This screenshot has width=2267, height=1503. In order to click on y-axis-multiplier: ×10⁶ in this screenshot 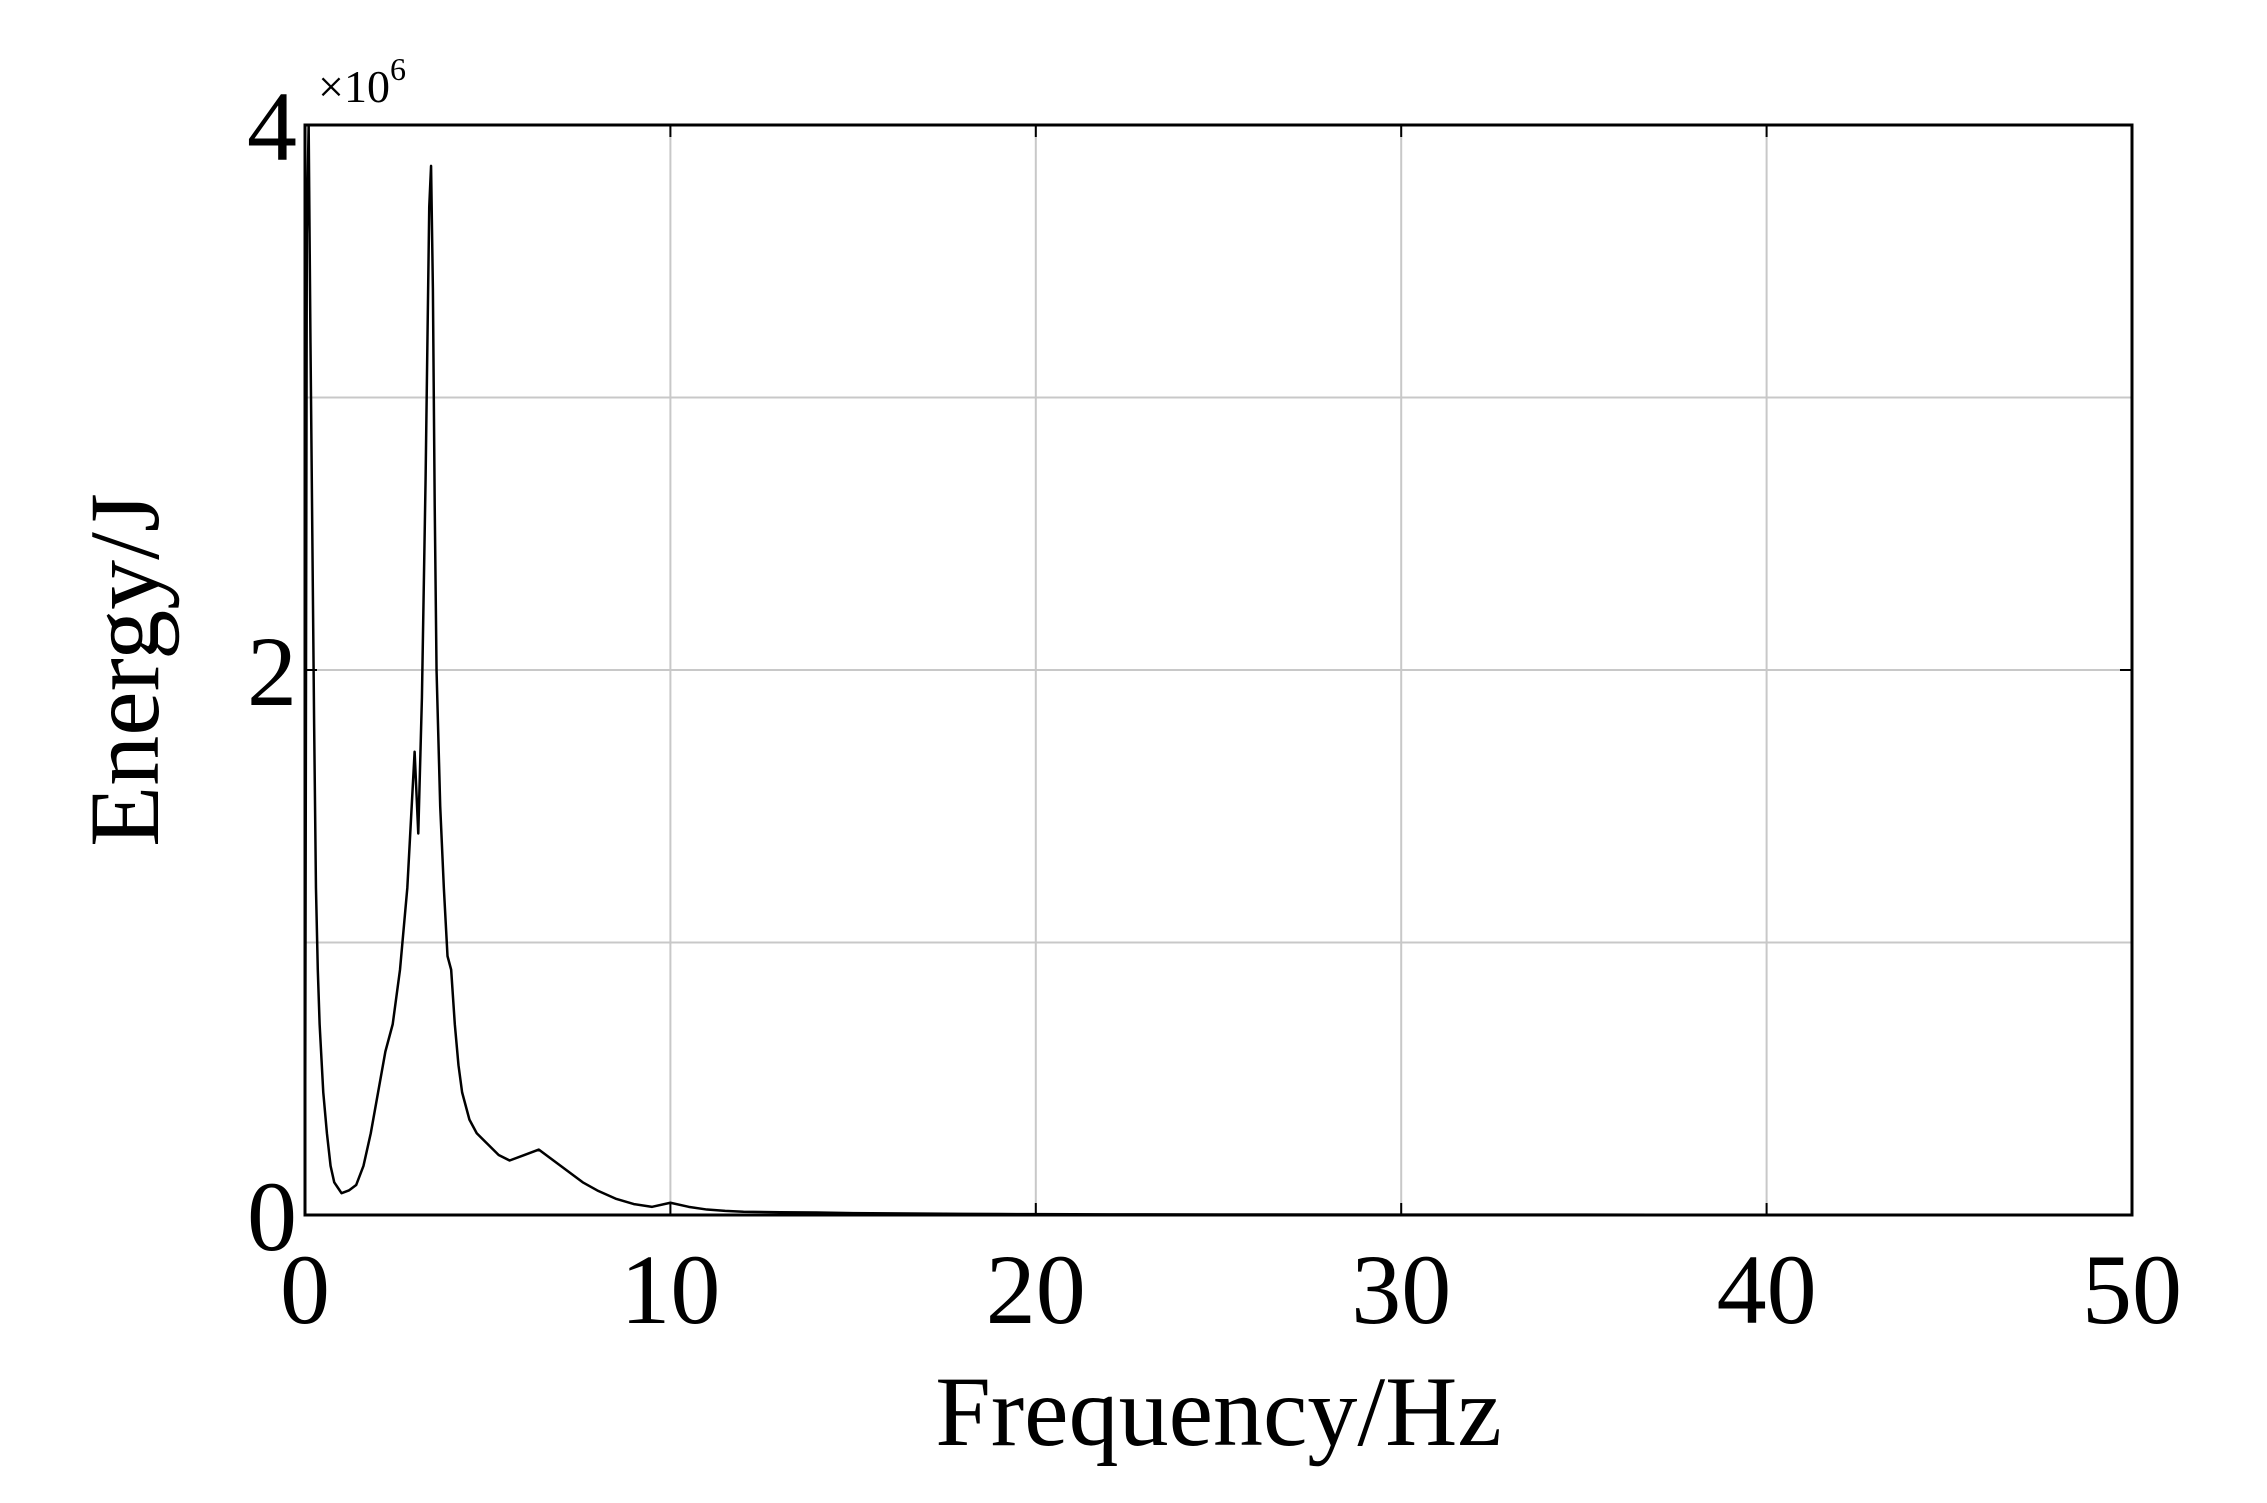, I will do `click(362, 81)`.